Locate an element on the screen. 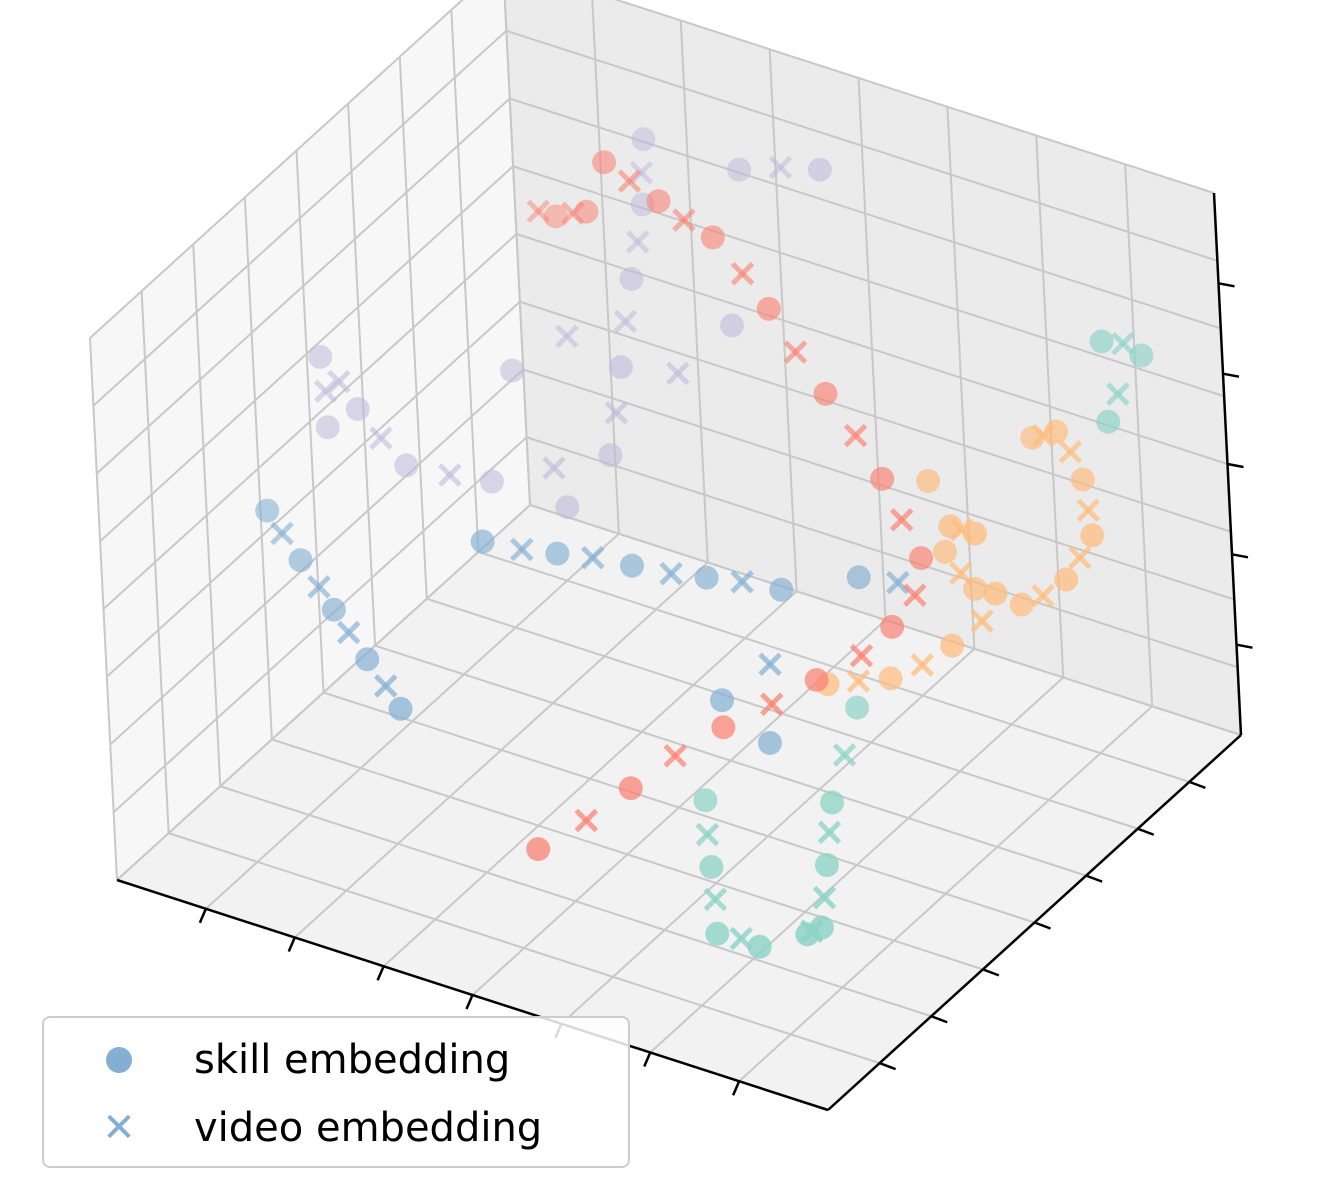 This screenshot has height=1194, width=1326. legend-label-skill: skill embedding is located at coordinates (352, 1060).